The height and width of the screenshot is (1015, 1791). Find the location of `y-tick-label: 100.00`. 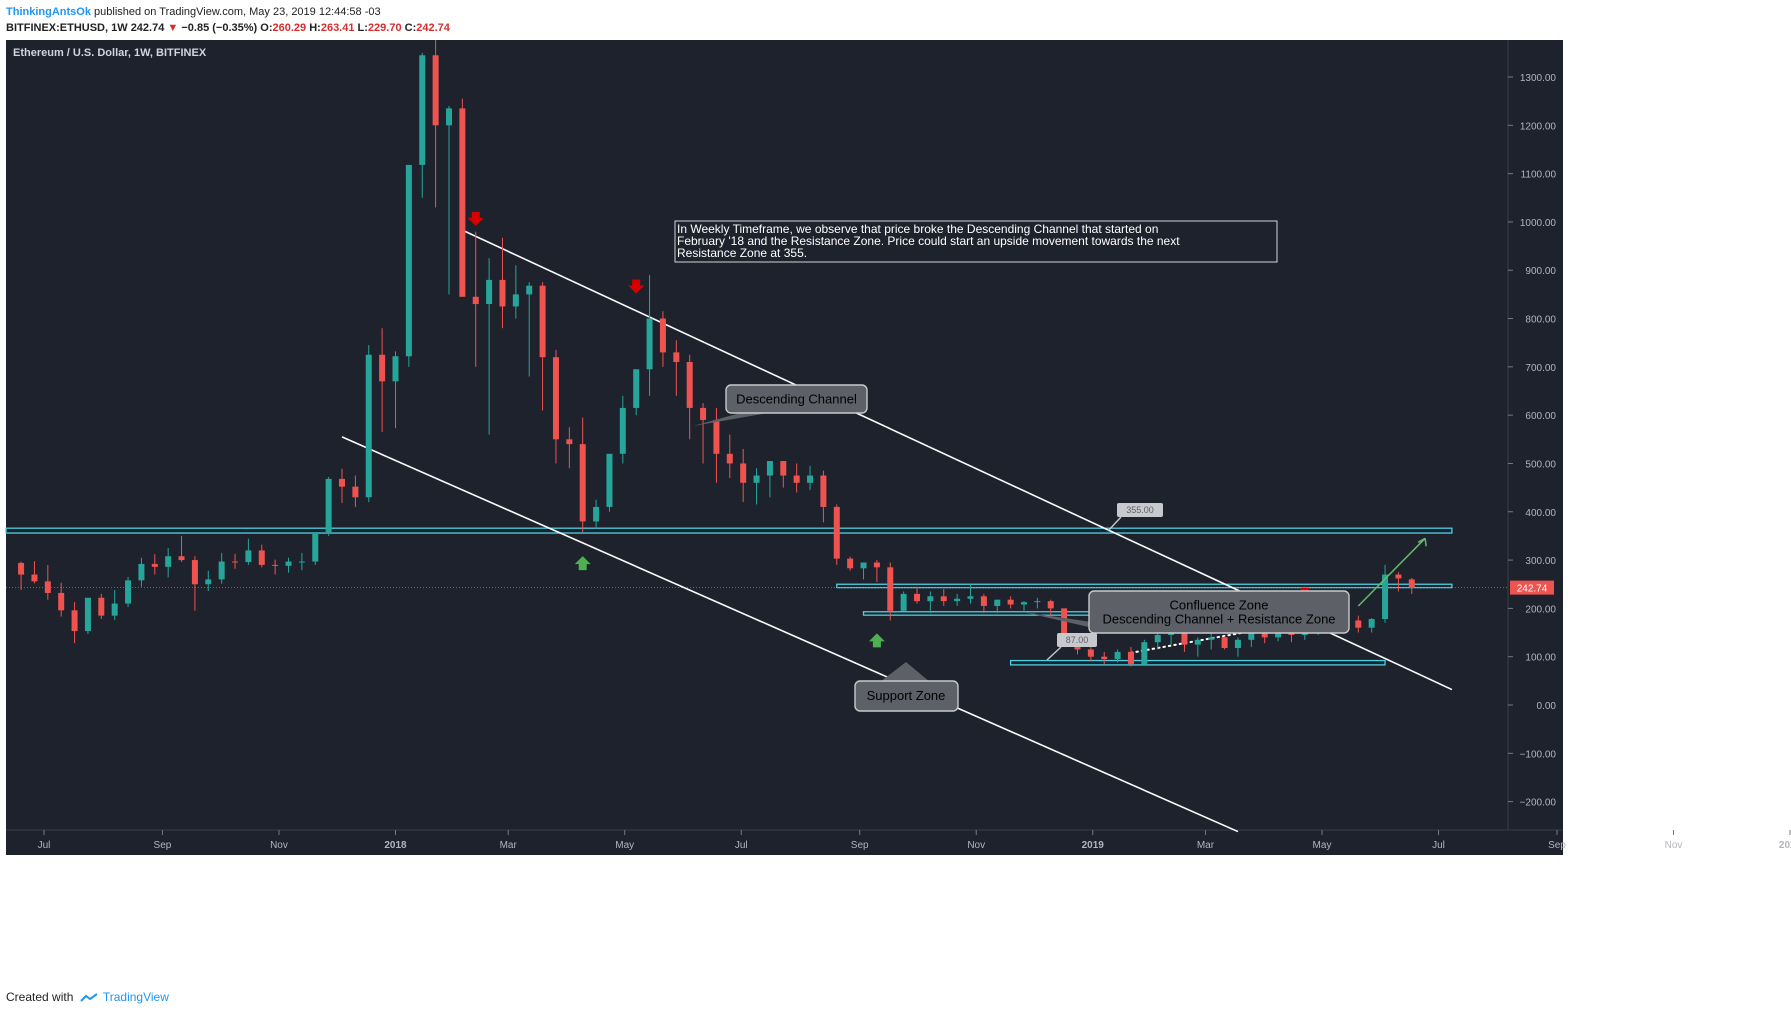

y-tick-label: 100.00 is located at coordinates (1540, 658).